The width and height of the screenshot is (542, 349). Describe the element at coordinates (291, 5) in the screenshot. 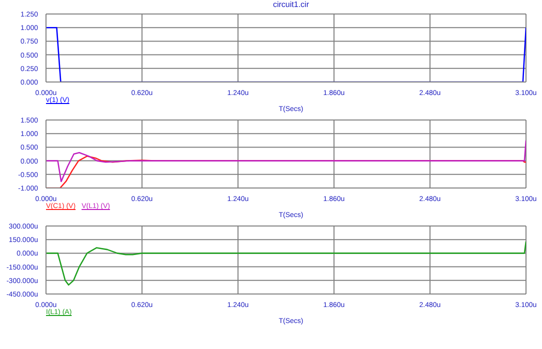

I see `chart-title: circuit1.cir` at that location.